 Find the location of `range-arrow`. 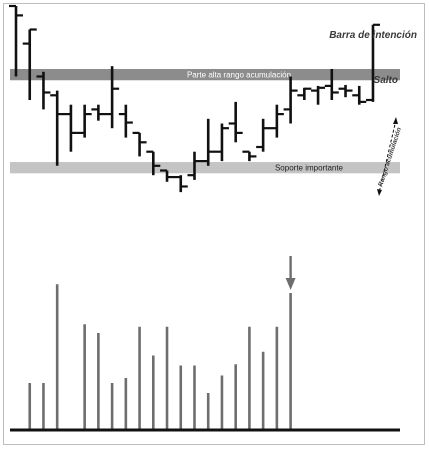

range-arrow is located at coordinates (387, 156).